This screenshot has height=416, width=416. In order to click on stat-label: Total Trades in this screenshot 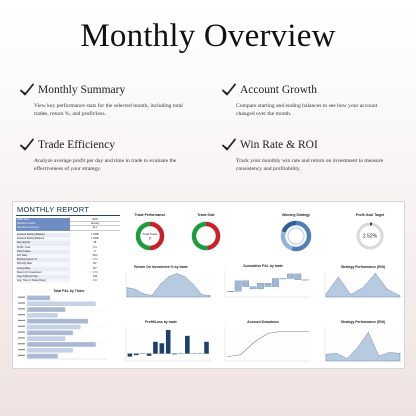, I will do `click(43, 251)`.